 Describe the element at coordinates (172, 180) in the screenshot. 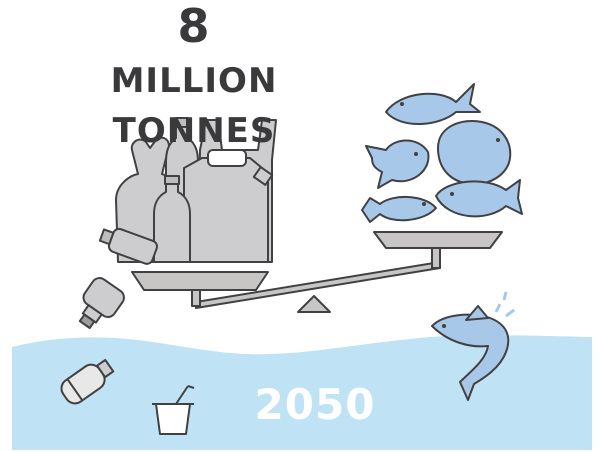

I see `front-bottle-cap` at that location.